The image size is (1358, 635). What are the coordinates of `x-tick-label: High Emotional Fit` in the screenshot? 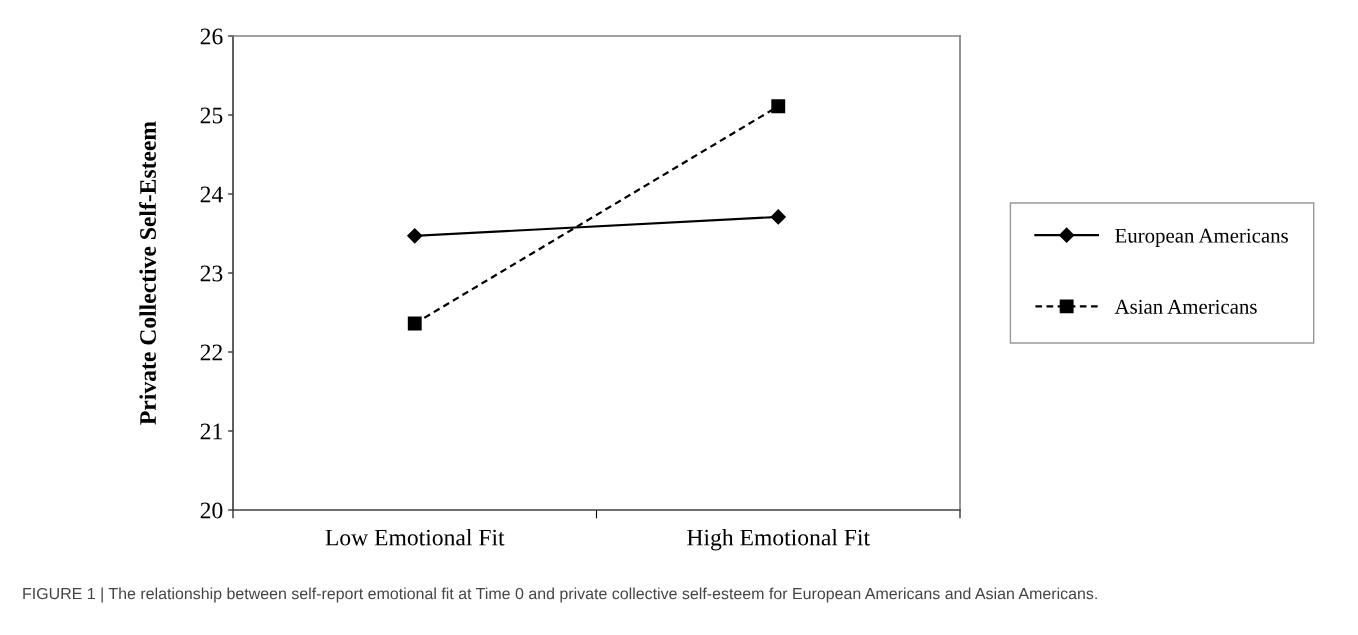 It's located at (778, 539).